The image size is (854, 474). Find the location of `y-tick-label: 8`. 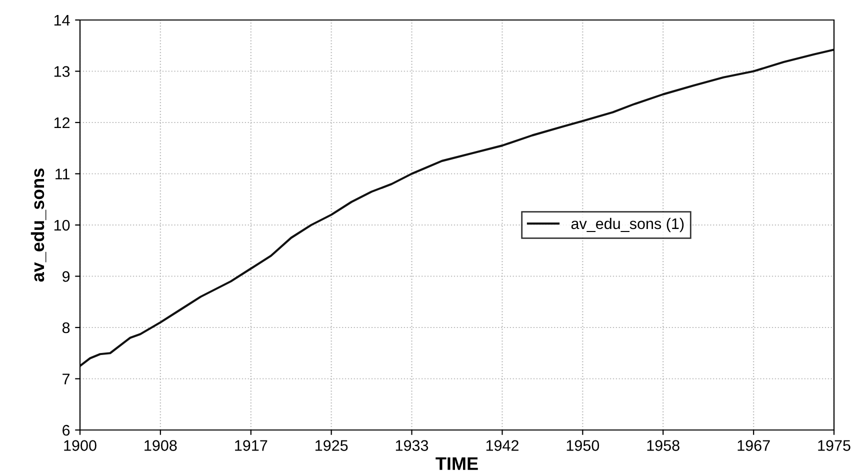

y-tick-label: 8 is located at coordinates (66, 328).